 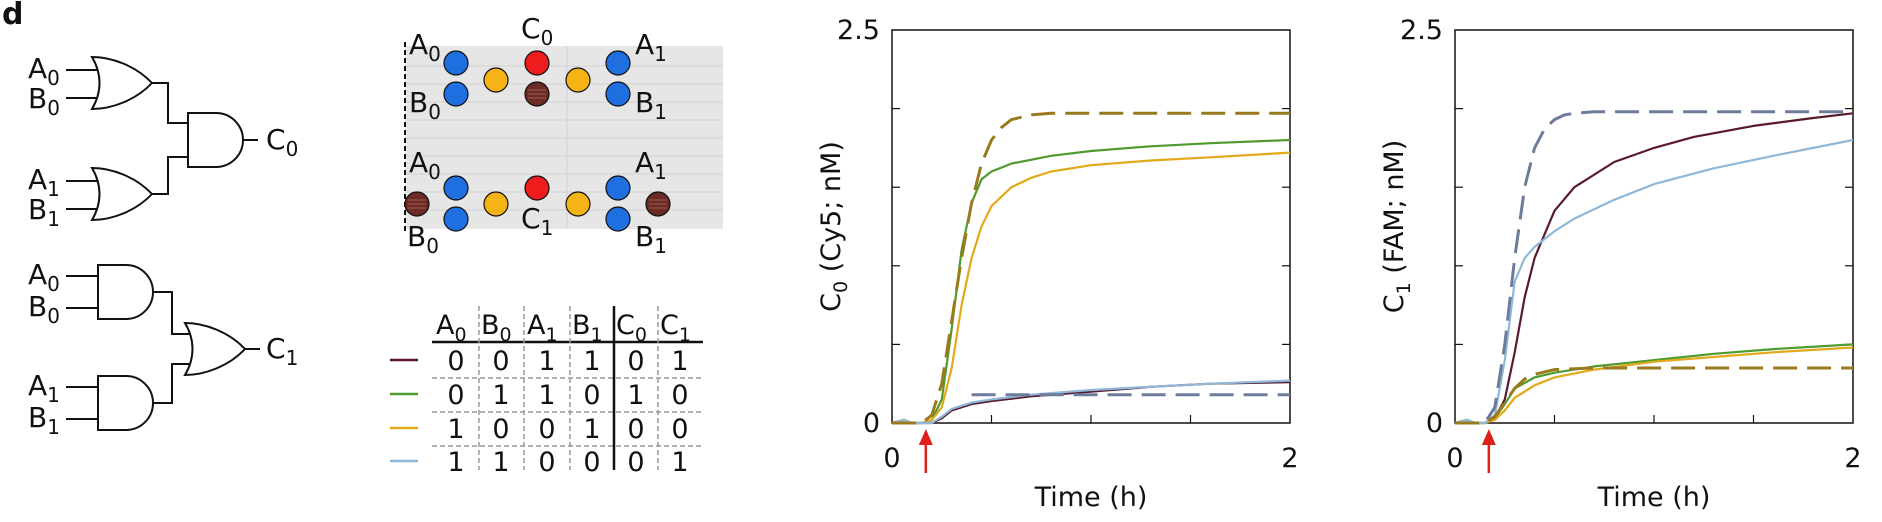 What do you see at coordinates (451, 328) in the screenshot?
I see `tt-header-0: A0` at bounding box center [451, 328].